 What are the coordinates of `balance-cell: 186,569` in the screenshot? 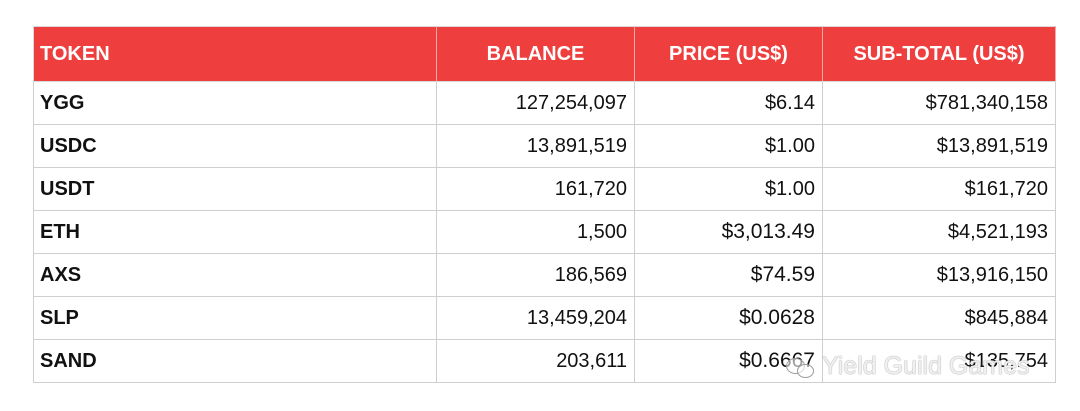 It's located at (535, 275).